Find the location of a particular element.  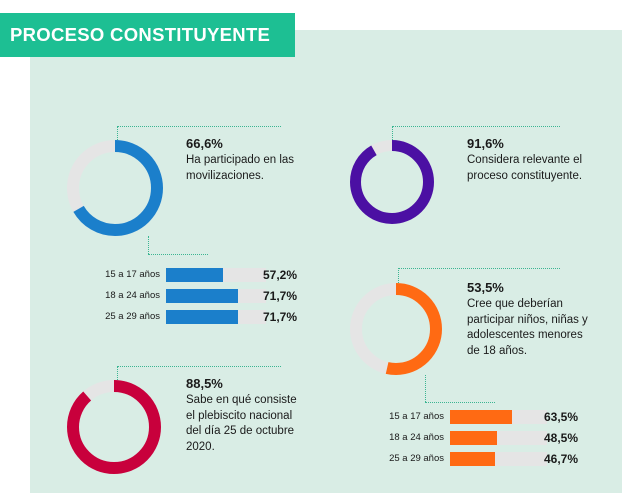

bar-row: 15 a 17 años 63,5% is located at coordinates (483, 417).